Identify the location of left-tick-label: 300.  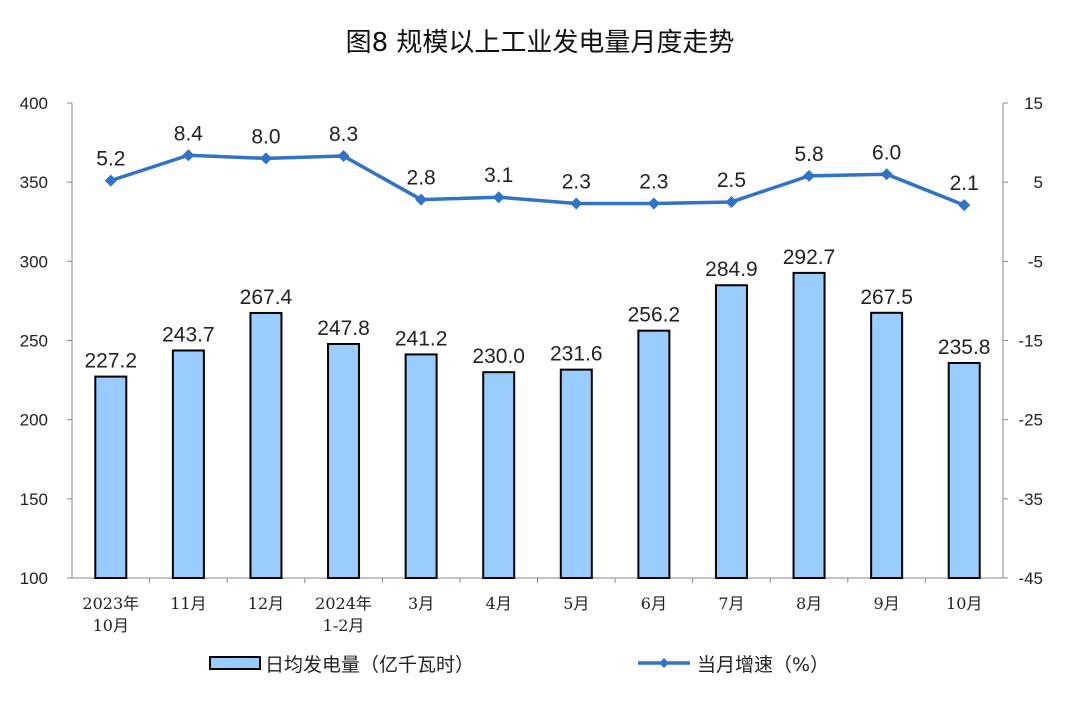
(34, 261).